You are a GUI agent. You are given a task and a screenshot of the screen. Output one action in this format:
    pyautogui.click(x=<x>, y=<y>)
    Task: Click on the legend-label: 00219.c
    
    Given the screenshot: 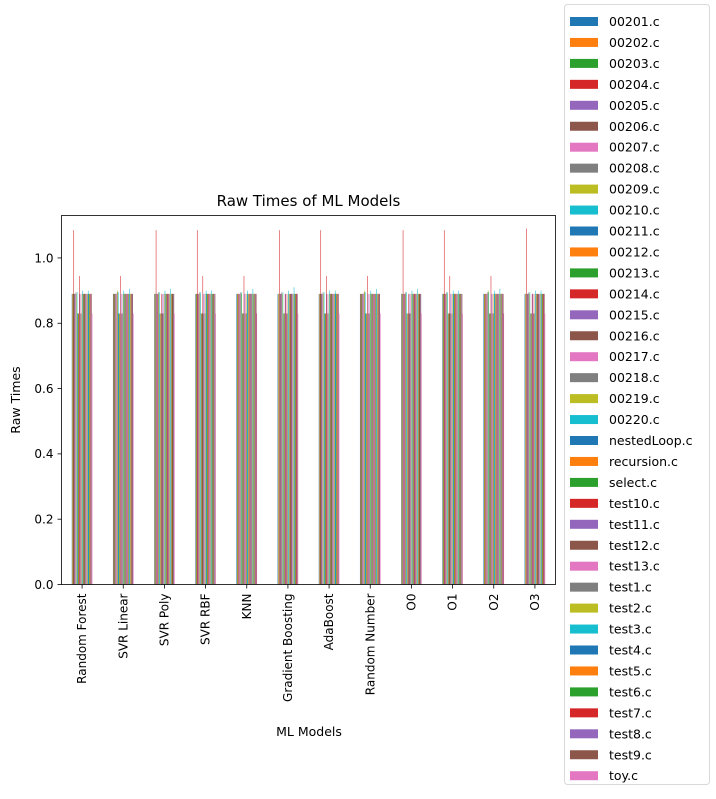 What is the action you would take?
    pyautogui.click(x=634, y=398)
    